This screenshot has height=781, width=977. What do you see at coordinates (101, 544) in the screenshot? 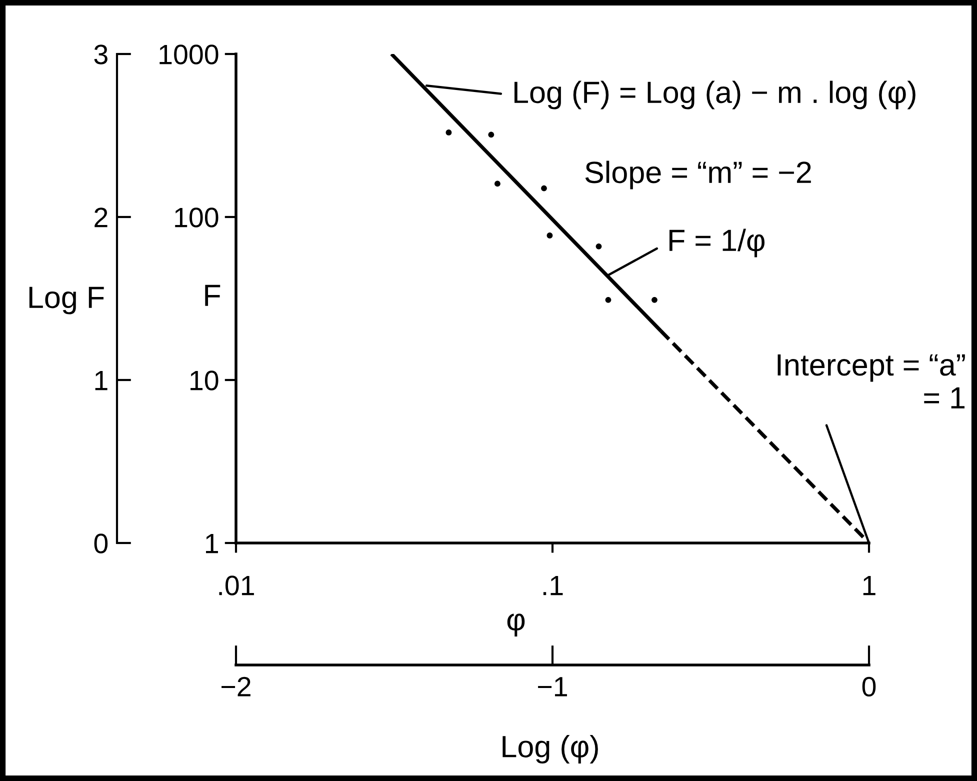
I see `y2-tick-label: 0` at bounding box center [101, 544].